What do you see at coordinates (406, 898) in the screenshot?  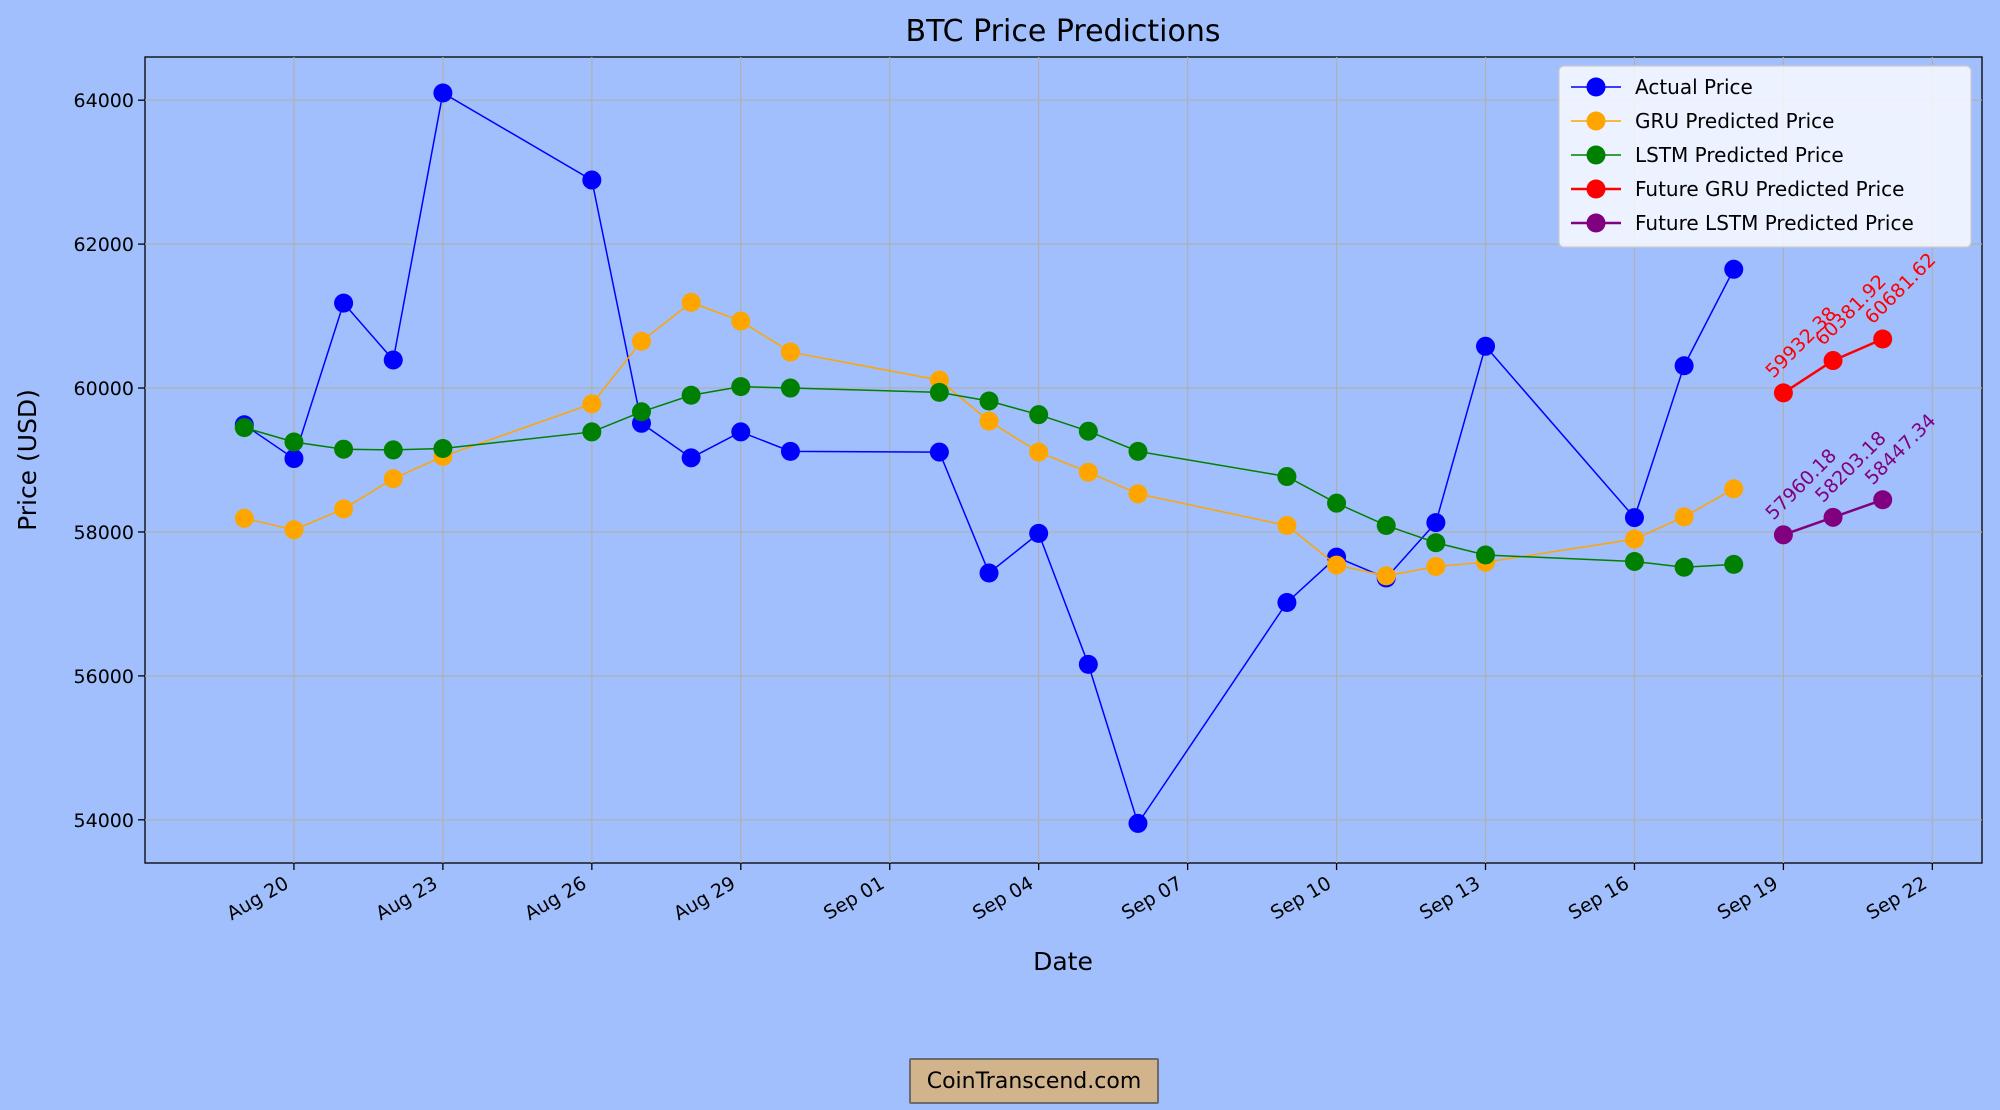 I see `x-tick-label: Aug 23` at bounding box center [406, 898].